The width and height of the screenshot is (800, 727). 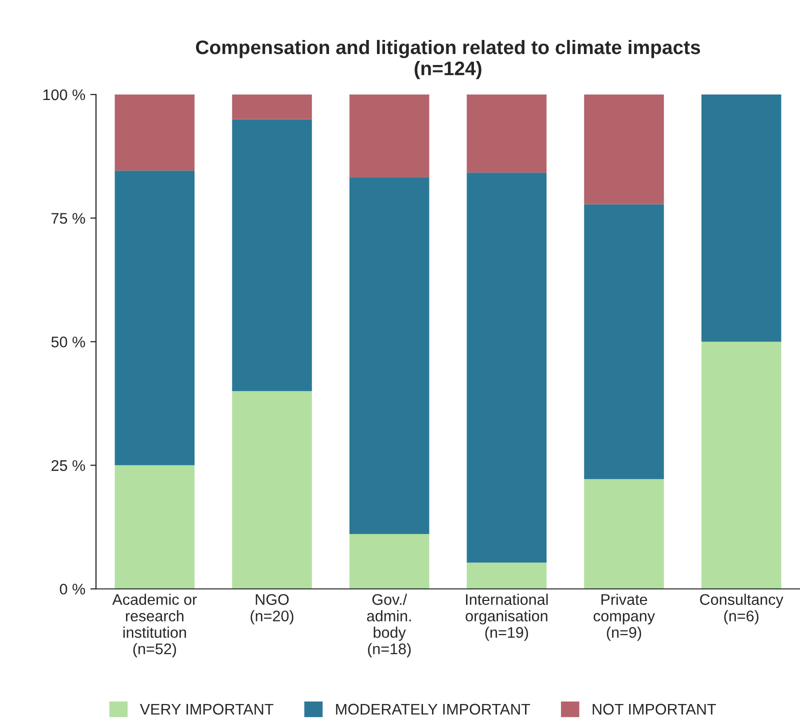 What do you see at coordinates (69, 218) in the screenshot?
I see `y-tick-label: 75 %` at bounding box center [69, 218].